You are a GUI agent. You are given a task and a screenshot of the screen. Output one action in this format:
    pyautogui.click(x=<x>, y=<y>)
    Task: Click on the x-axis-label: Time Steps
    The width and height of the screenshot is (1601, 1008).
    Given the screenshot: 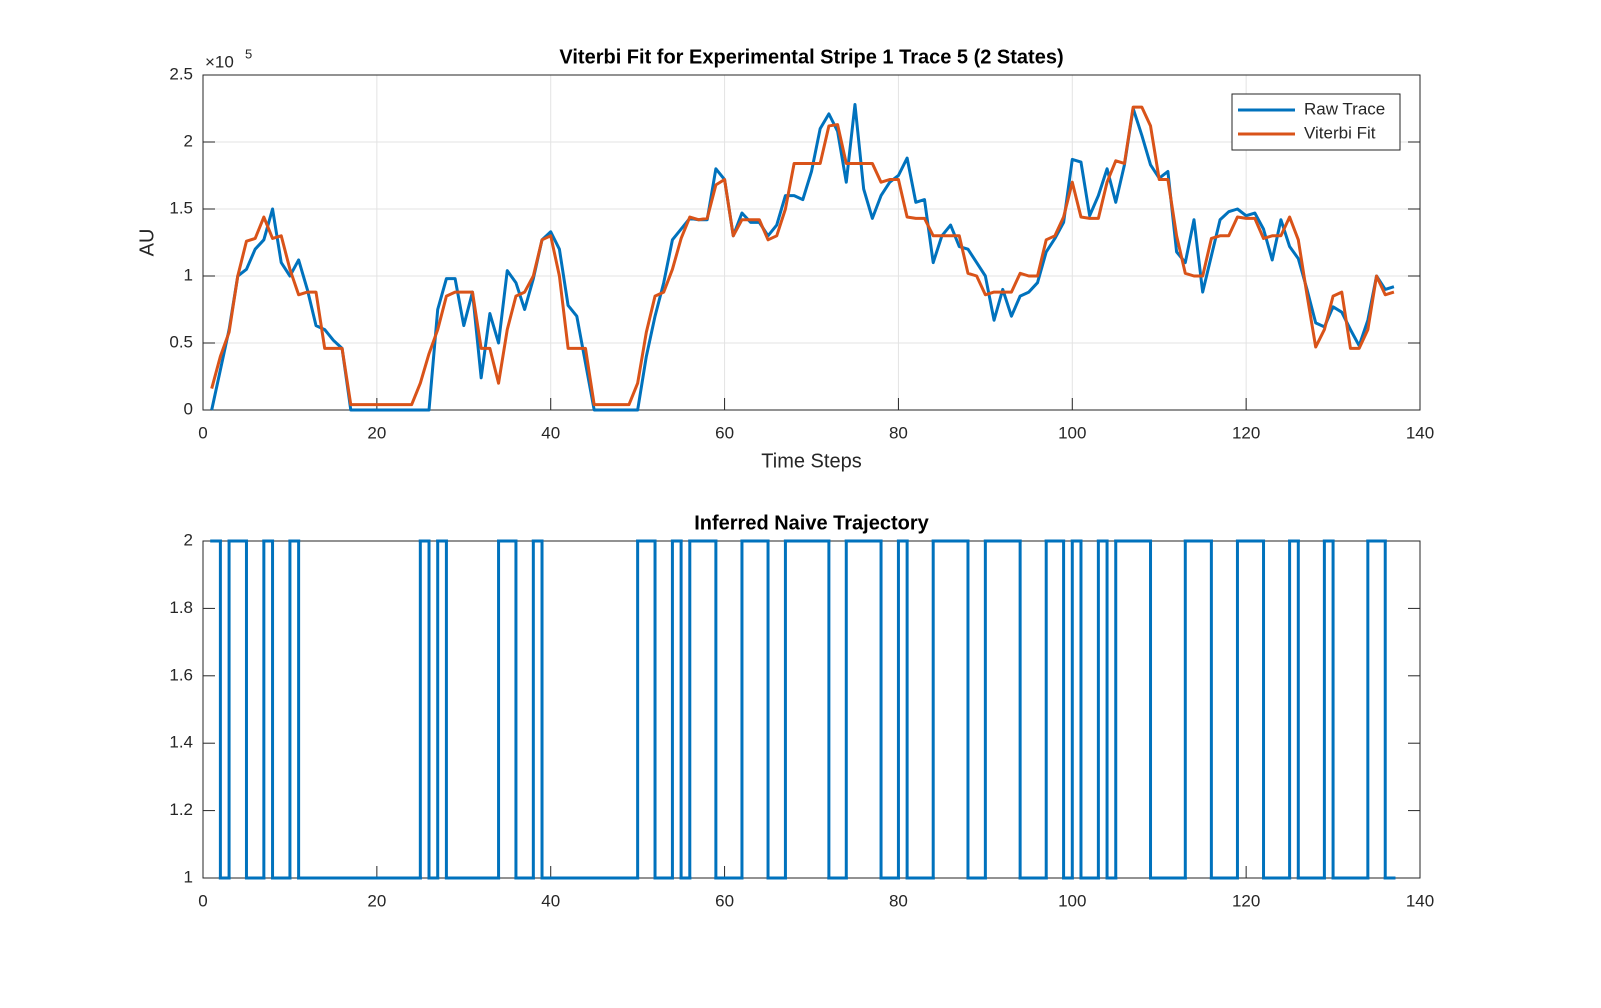 What is the action you would take?
    pyautogui.click(x=811, y=461)
    